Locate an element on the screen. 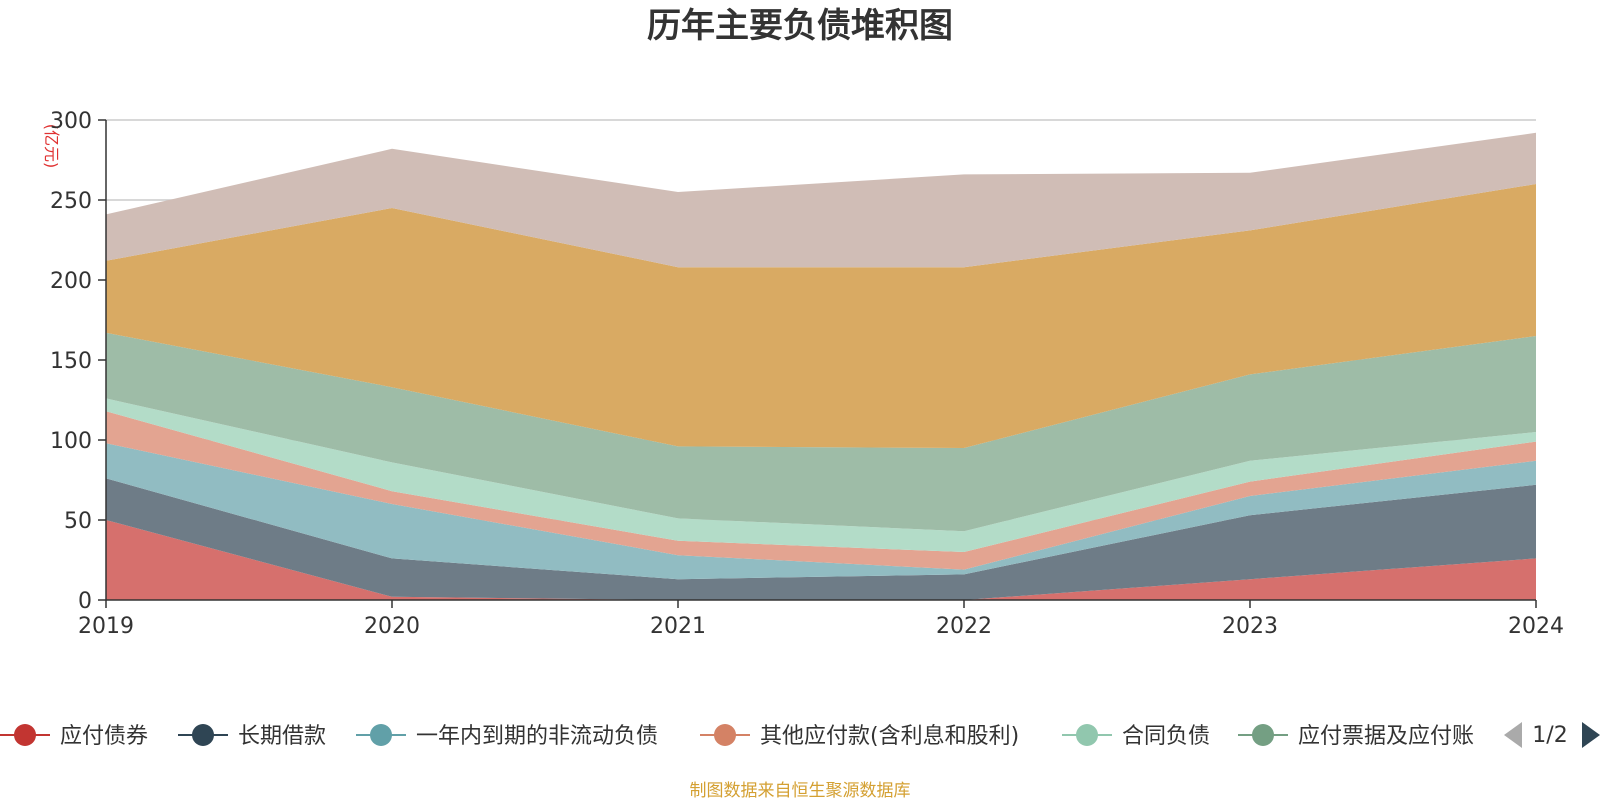  data-source-note: 制图数据来自恒生聚源数据库 is located at coordinates (800, 790).